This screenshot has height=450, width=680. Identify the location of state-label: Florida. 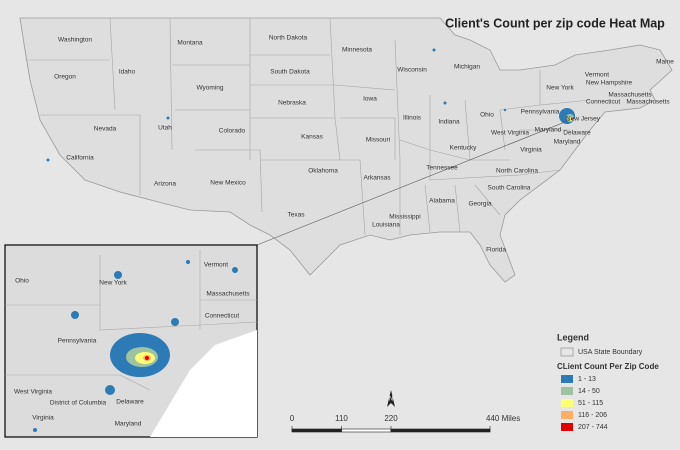
(496, 250).